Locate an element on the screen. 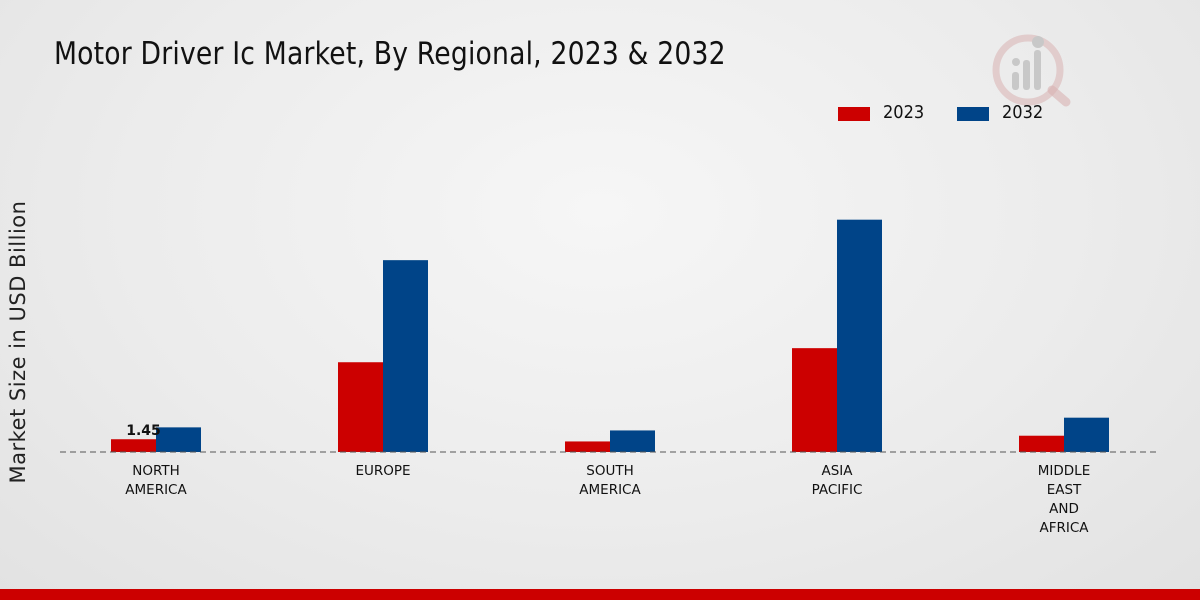 This screenshot has height=600, width=1200. legend-label-2032: 2032 is located at coordinates (1023, 112).